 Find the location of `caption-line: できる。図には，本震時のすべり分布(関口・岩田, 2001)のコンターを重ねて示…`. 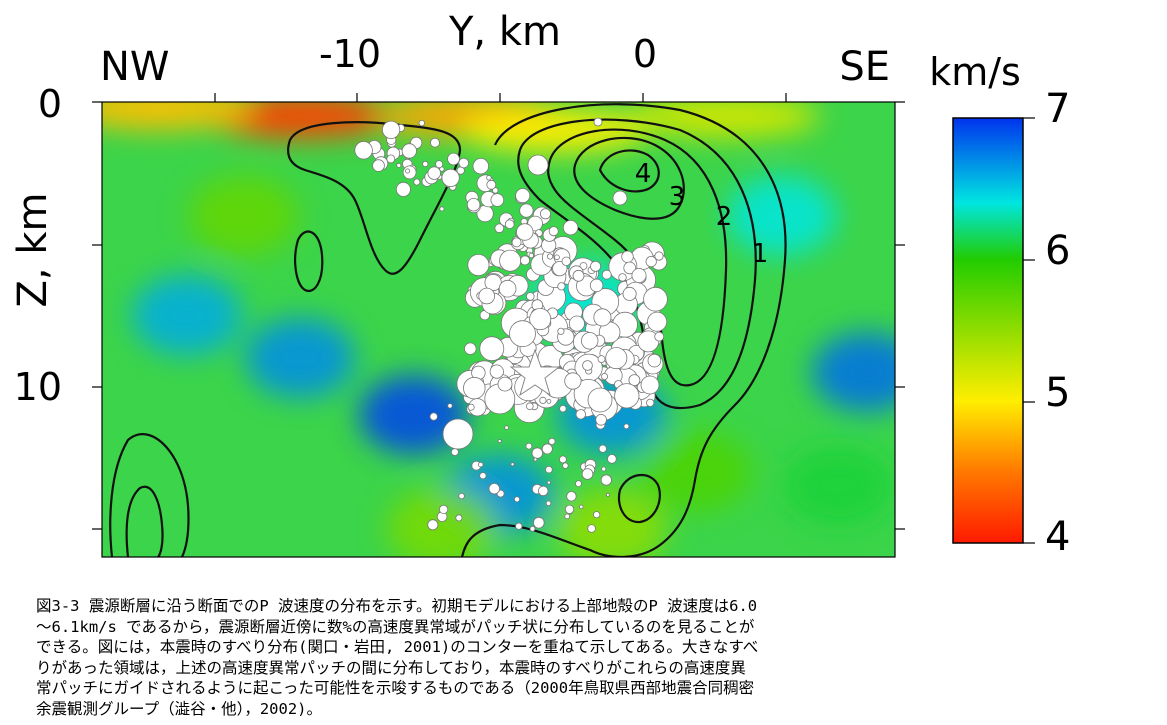

caption-line: できる。図には，本震時のすべり分布(関口・岩田, 2001)のコンターを重ねて示… is located at coordinates (397, 647).